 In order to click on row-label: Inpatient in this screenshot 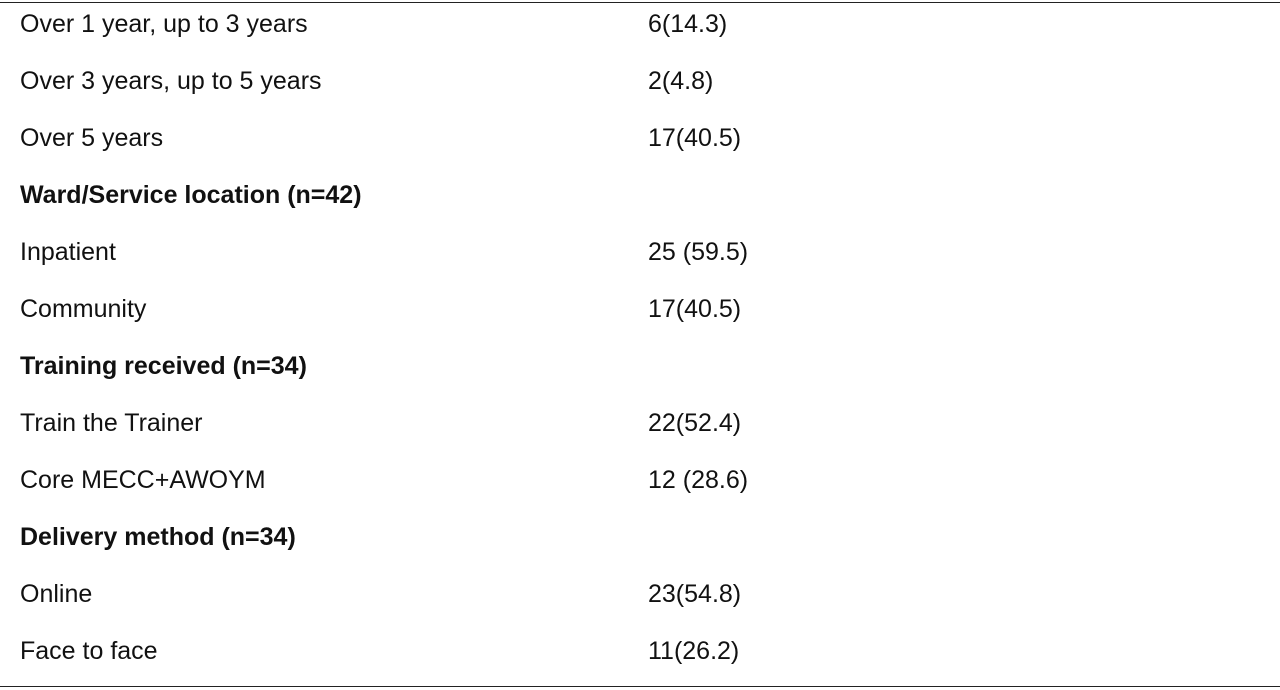, I will do `click(68, 252)`.